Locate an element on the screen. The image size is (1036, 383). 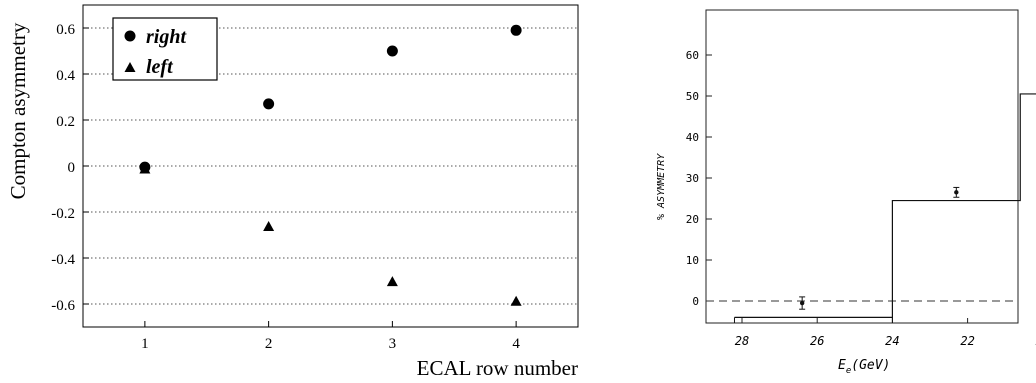
right-y-tick-label: 50 is located at coordinates (692, 96).